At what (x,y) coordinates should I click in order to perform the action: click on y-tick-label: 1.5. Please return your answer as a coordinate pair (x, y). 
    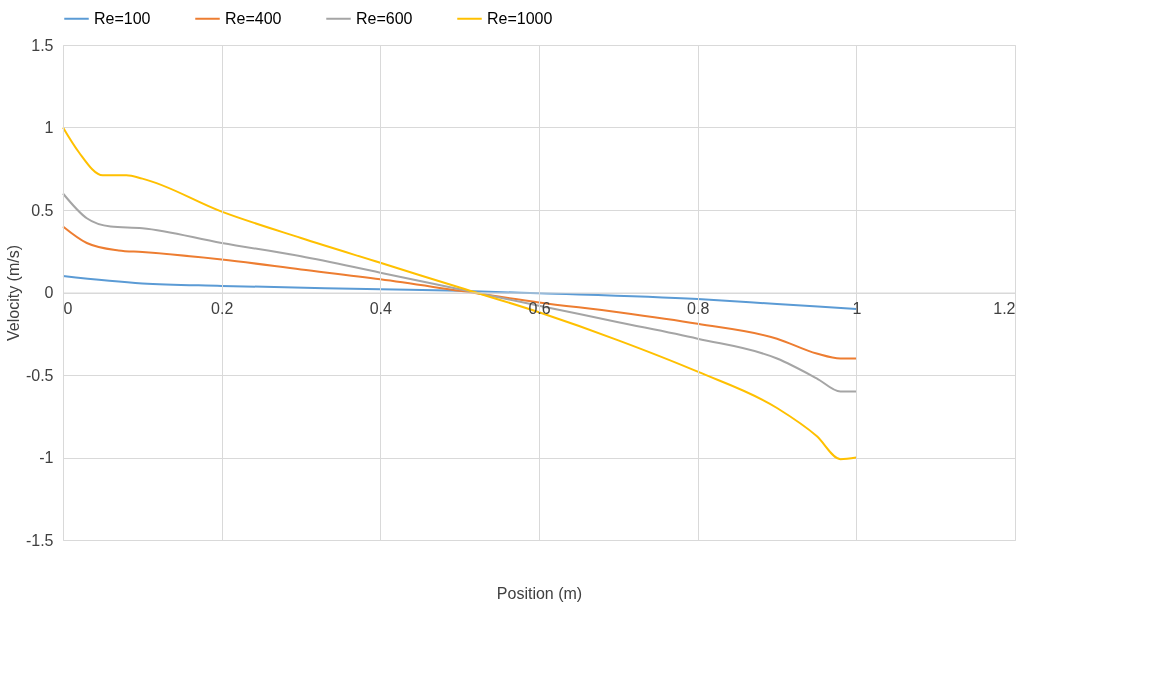
    Looking at the image, I should click on (42, 45).